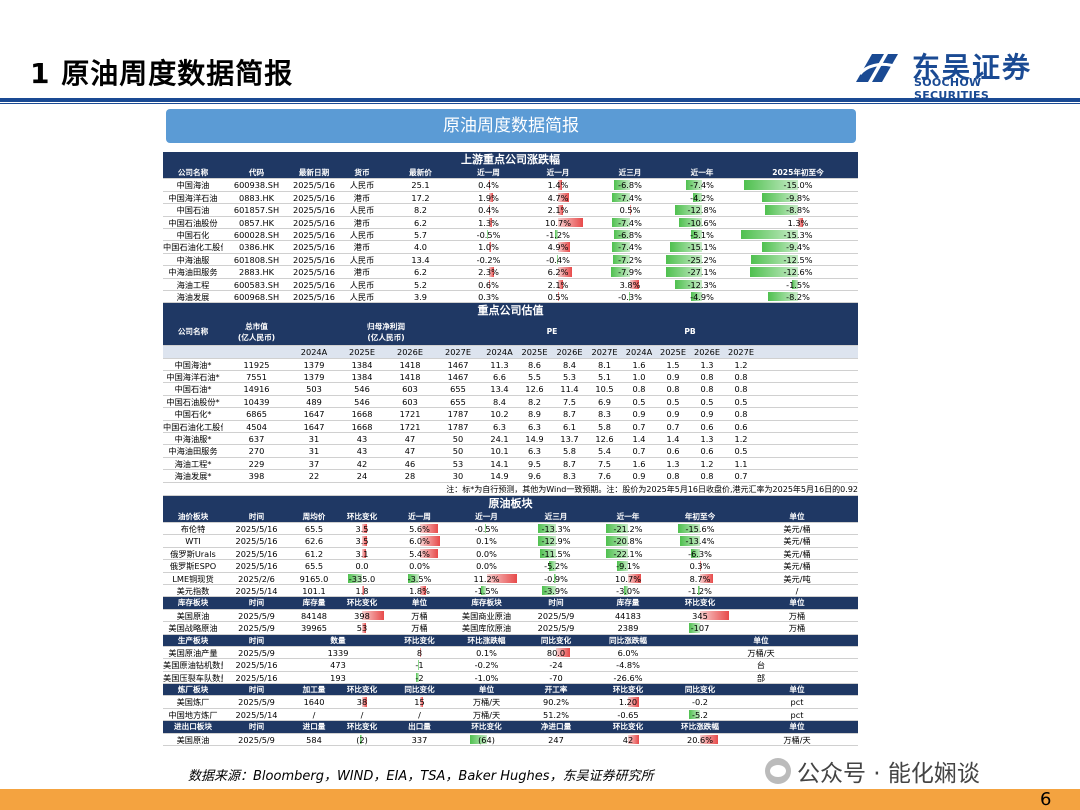 This screenshot has width=1080, height=810. Describe the element at coordinates (256, 590) in the screenshot. I see `cell-text: 2025/5/14` at that location.